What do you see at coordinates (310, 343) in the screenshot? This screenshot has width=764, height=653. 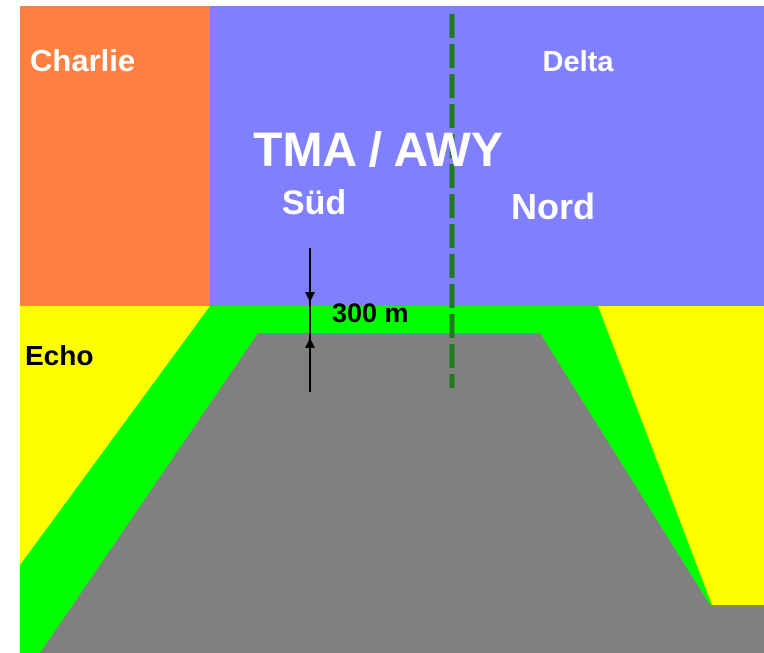 I see `arrow-head-up` at bounding box center [310, 343].